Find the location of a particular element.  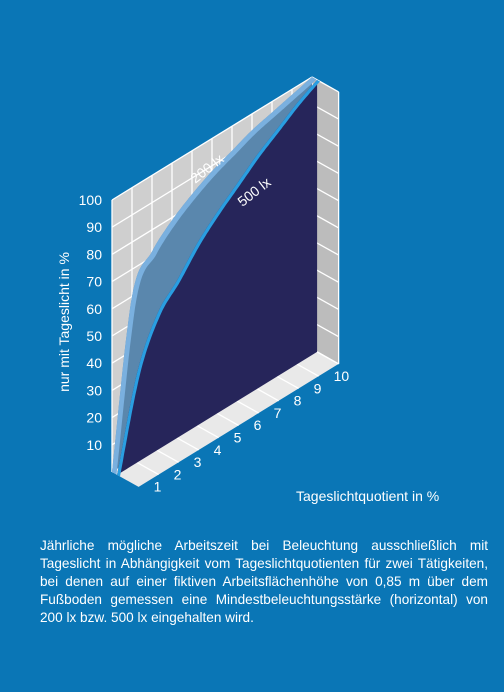

y-tick-label: 90 is located at coordinates (94, 227).